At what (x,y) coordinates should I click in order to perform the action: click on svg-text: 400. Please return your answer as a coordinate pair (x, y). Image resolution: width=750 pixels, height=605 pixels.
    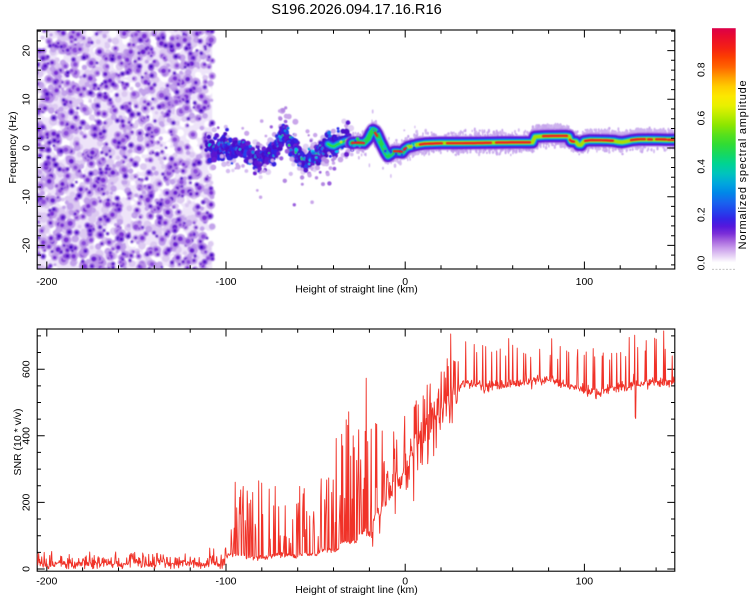
    Looking at the image, I should click on (27, 436).